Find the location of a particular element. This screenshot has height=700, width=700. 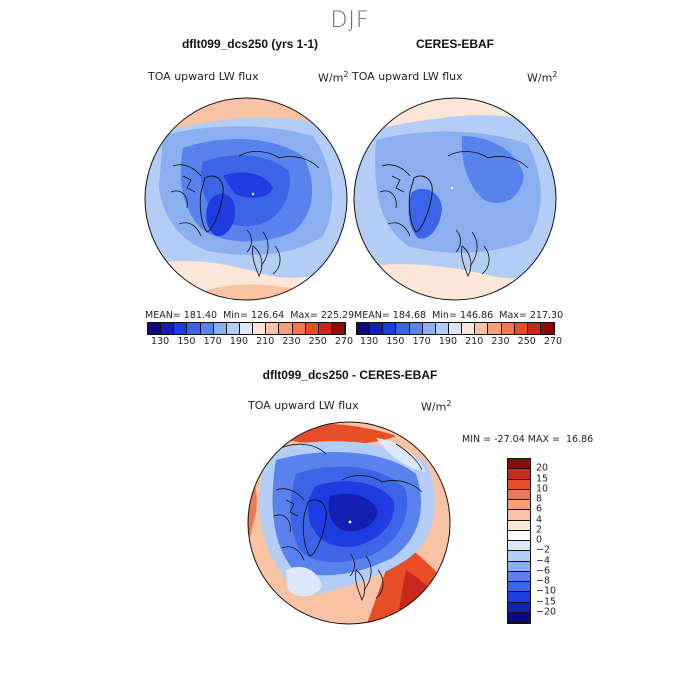

left-max-label: Max= is located at coordinates (304, 315).